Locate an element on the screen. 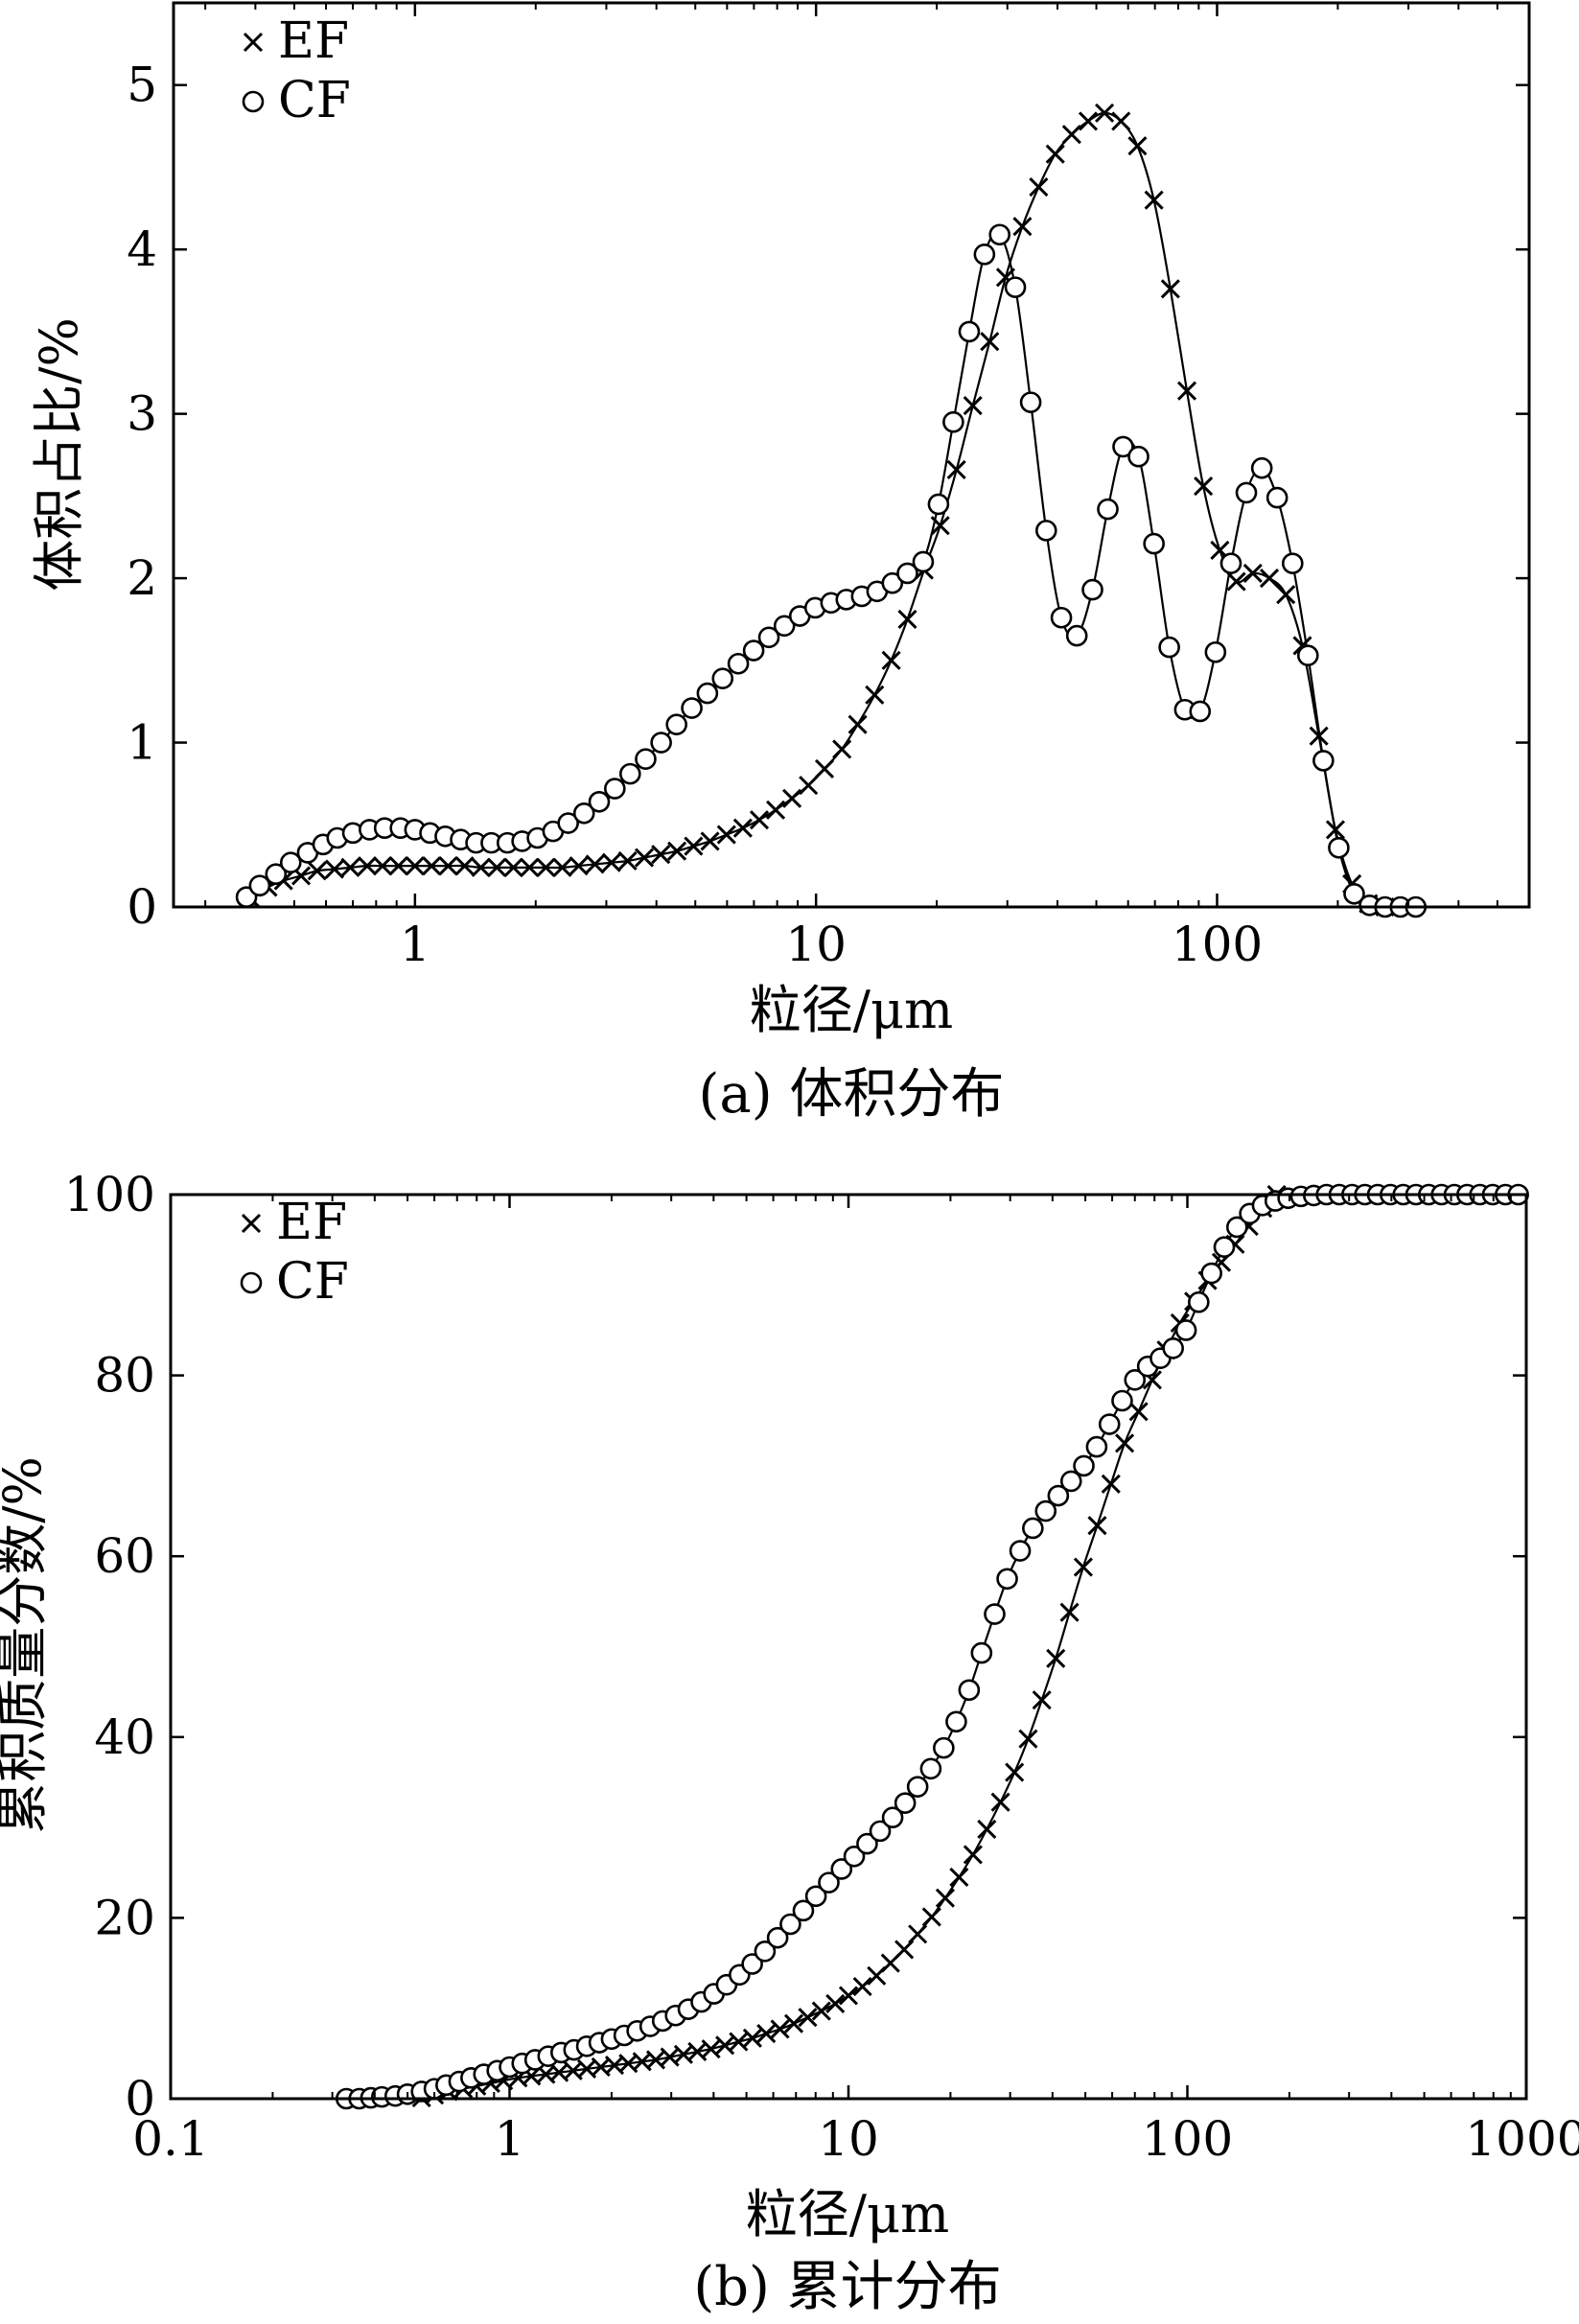 The height and width of the screenshot is (2324, 1579). caption-b: (b) 累计分布 is located at coordinates (847, 2287).